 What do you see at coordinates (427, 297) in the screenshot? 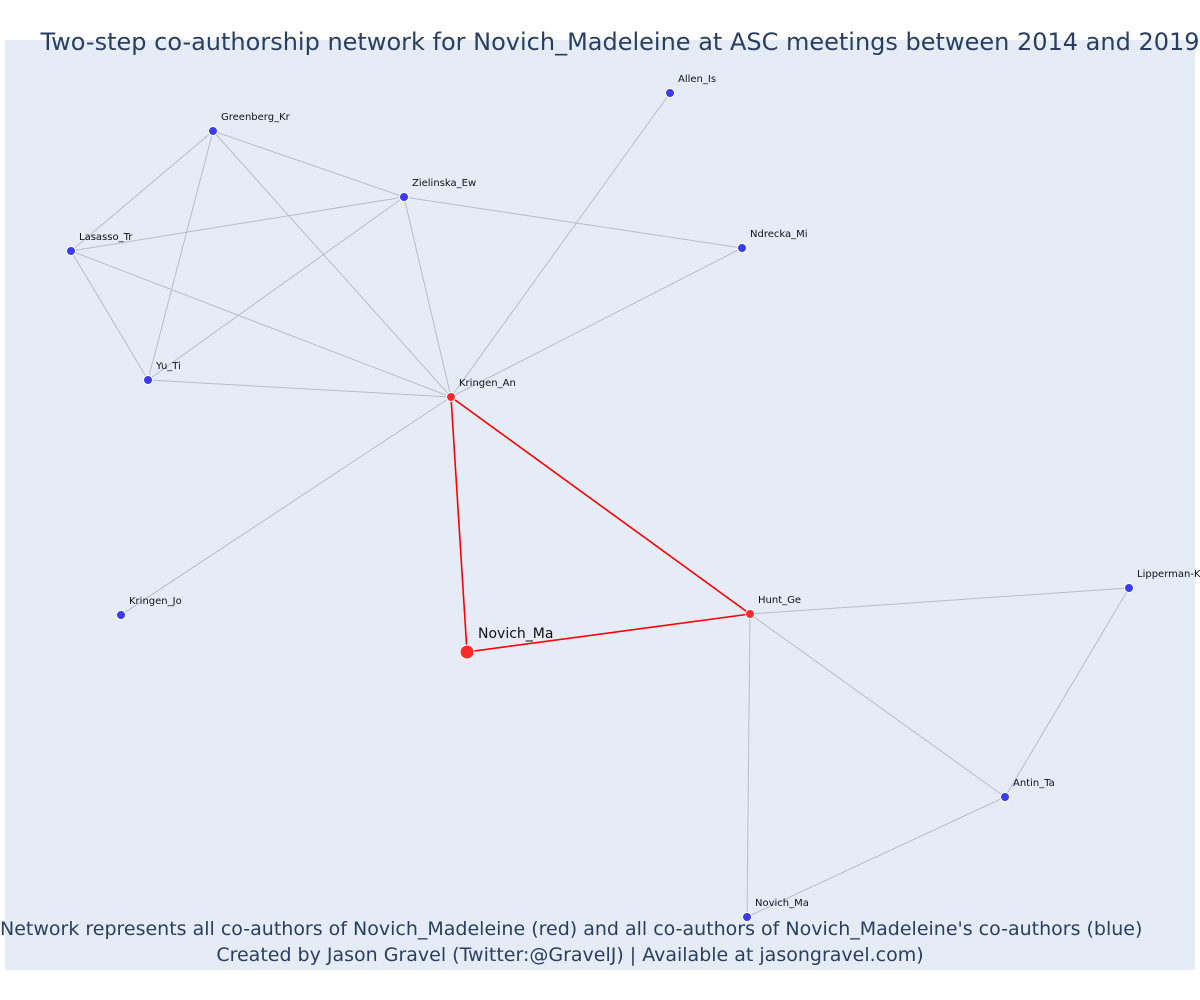
I see `edge-kringen_an-zielinska_ew` at bounding box center [427, 297].